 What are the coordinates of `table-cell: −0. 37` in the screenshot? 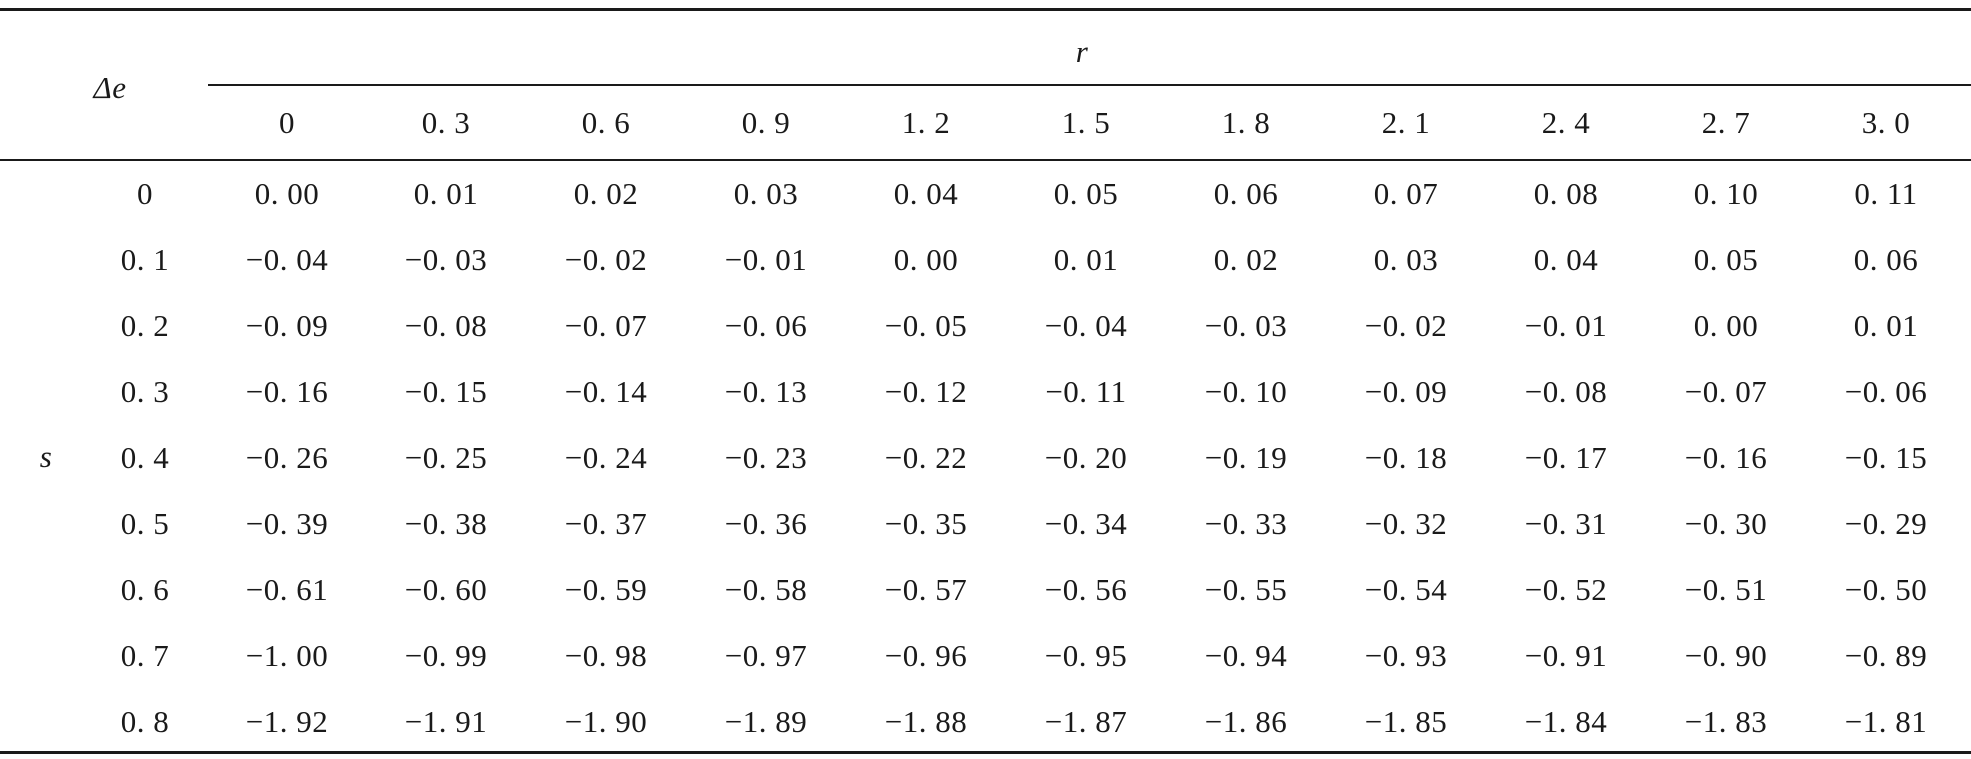 It's located at (606, 523).